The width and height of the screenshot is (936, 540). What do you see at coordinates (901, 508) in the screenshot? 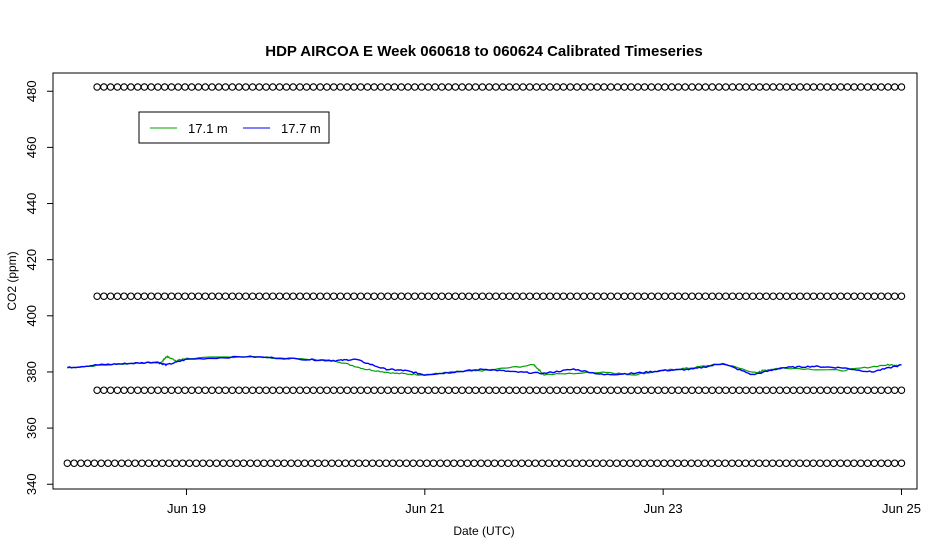
I see `x-tick-label: Jun 25` at bounding box center [901, 508].